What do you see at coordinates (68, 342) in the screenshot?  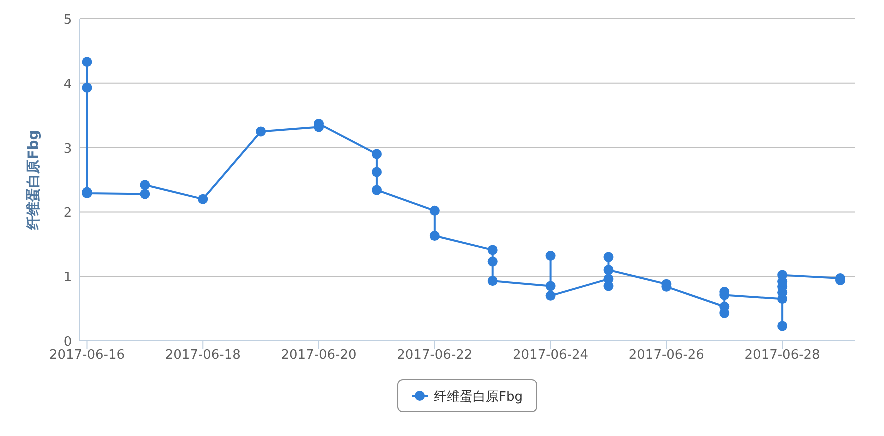 I see `y-tick-label: 0` at bounding box center [68, 342].